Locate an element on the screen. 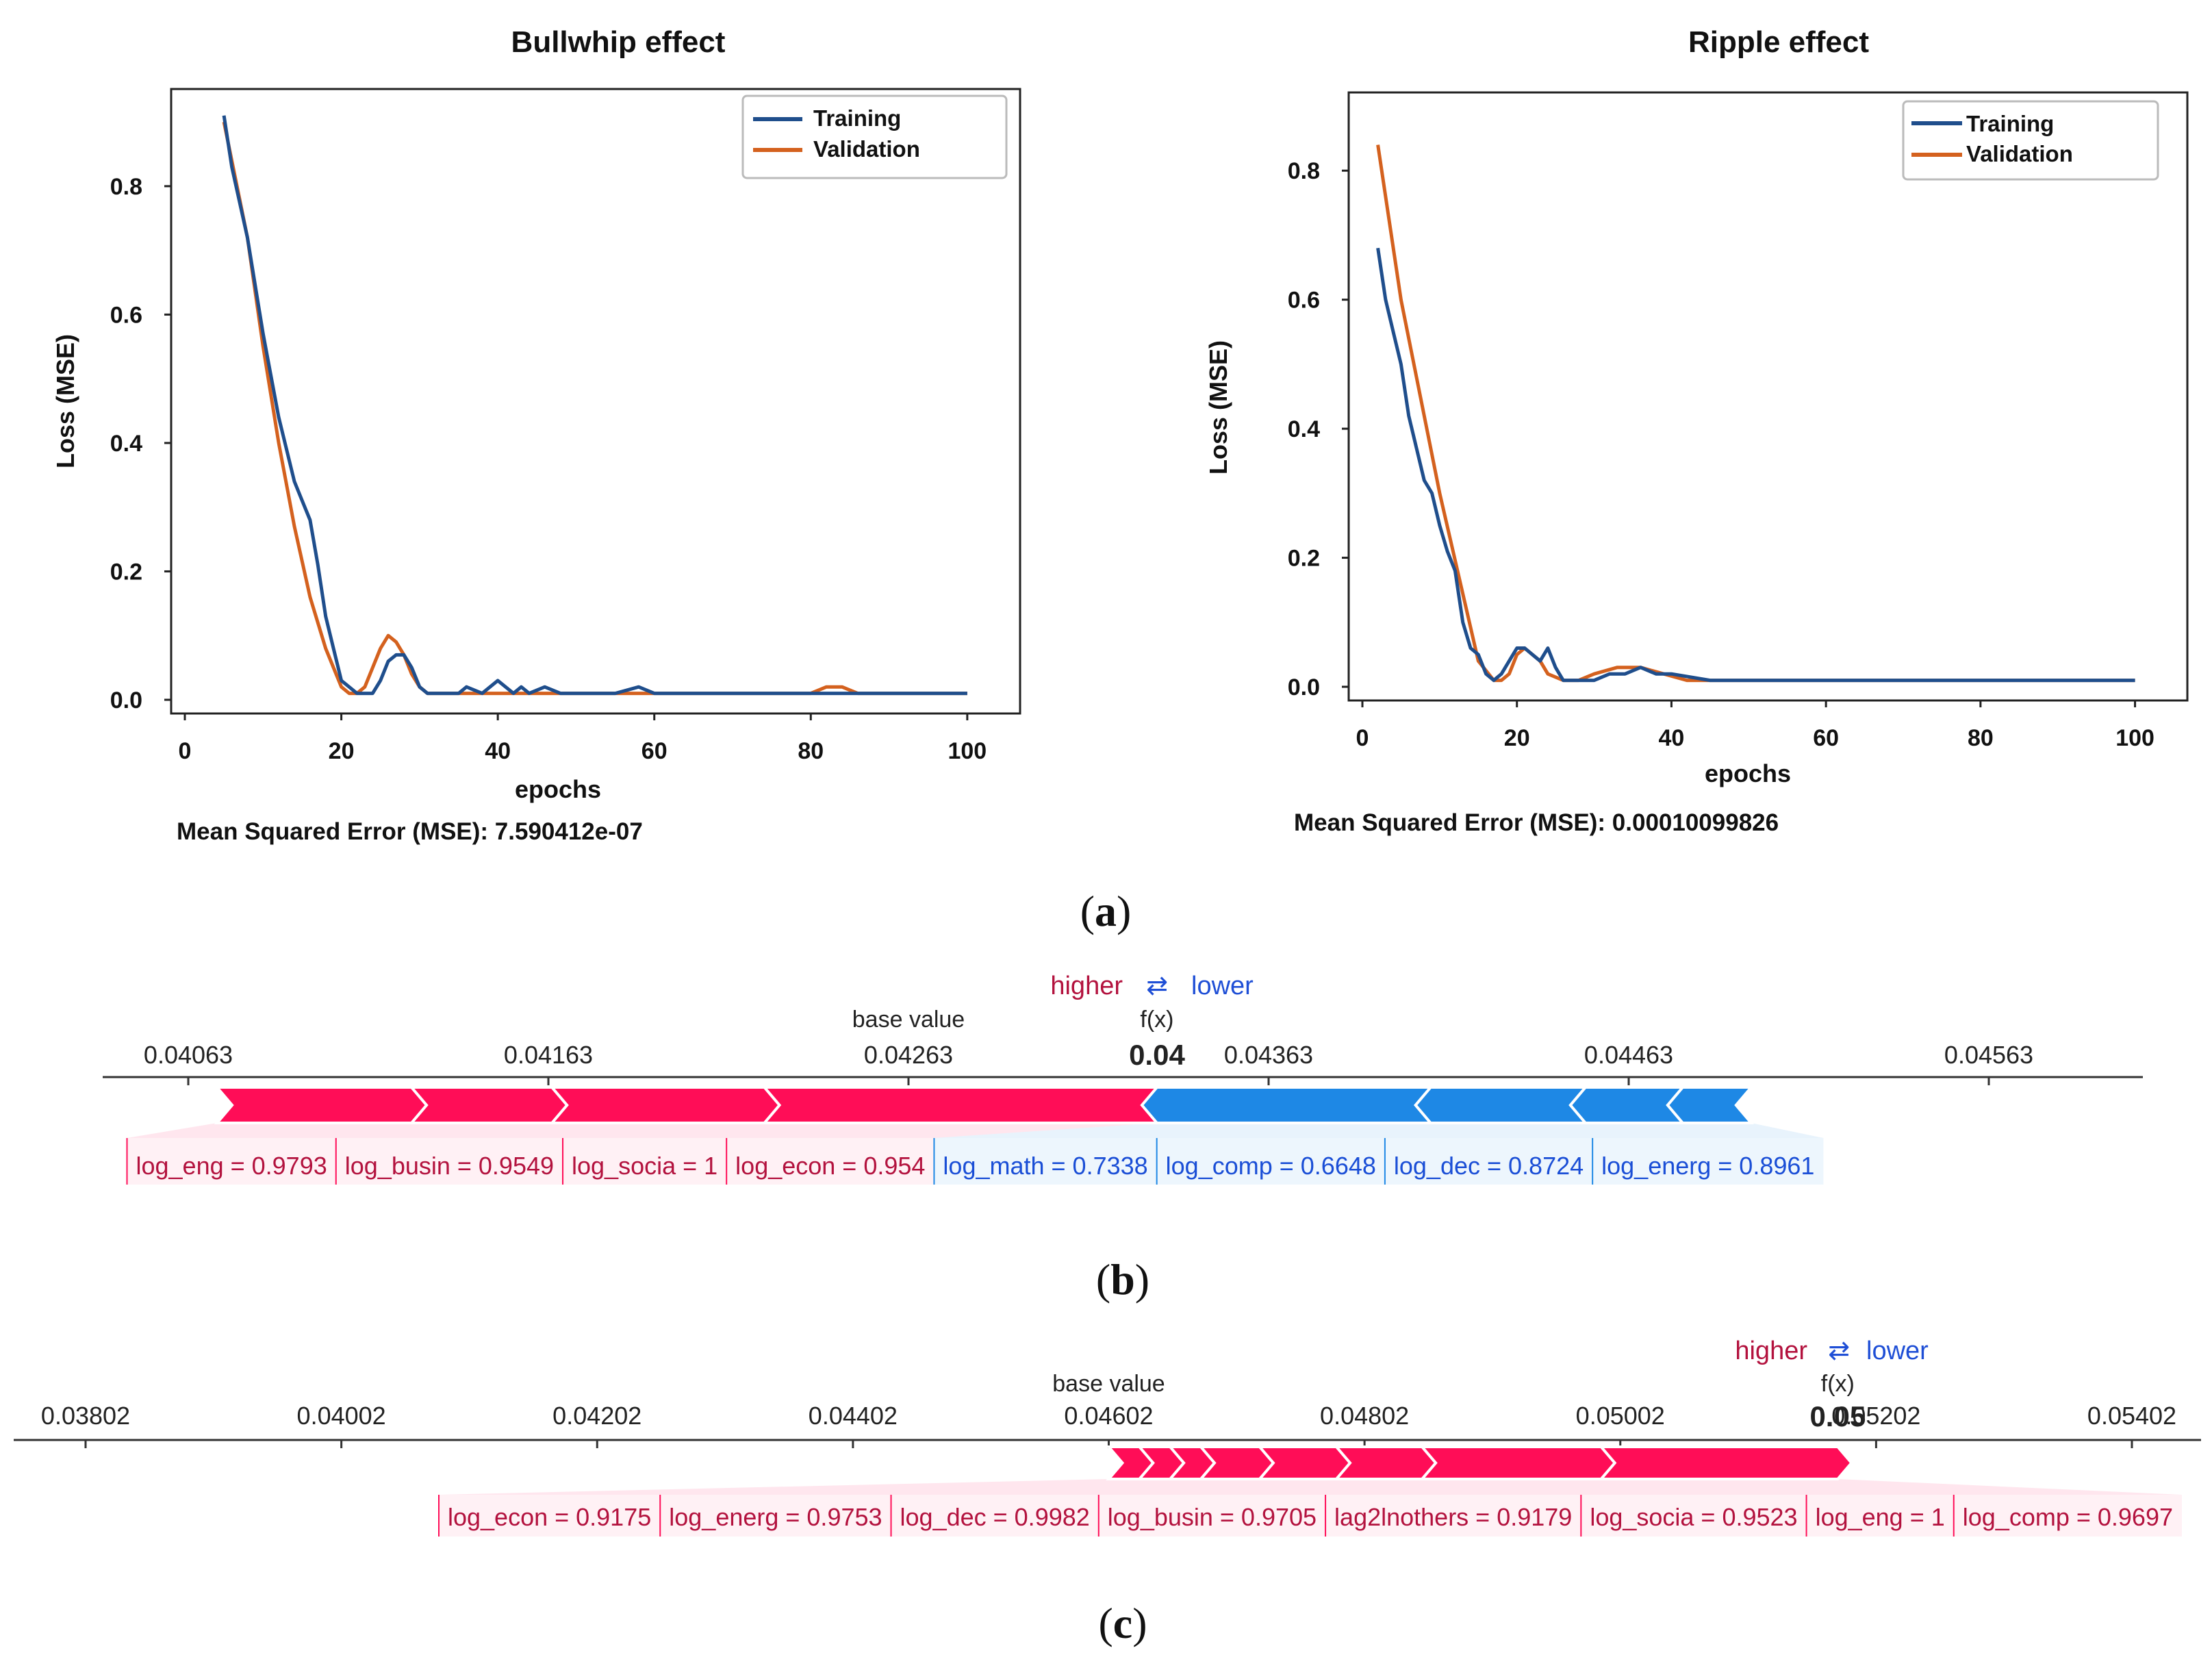 This screenshot has width=2212, height=1668. axis-tick-label: 0.05402 is located at coordinates (2131, 1416).